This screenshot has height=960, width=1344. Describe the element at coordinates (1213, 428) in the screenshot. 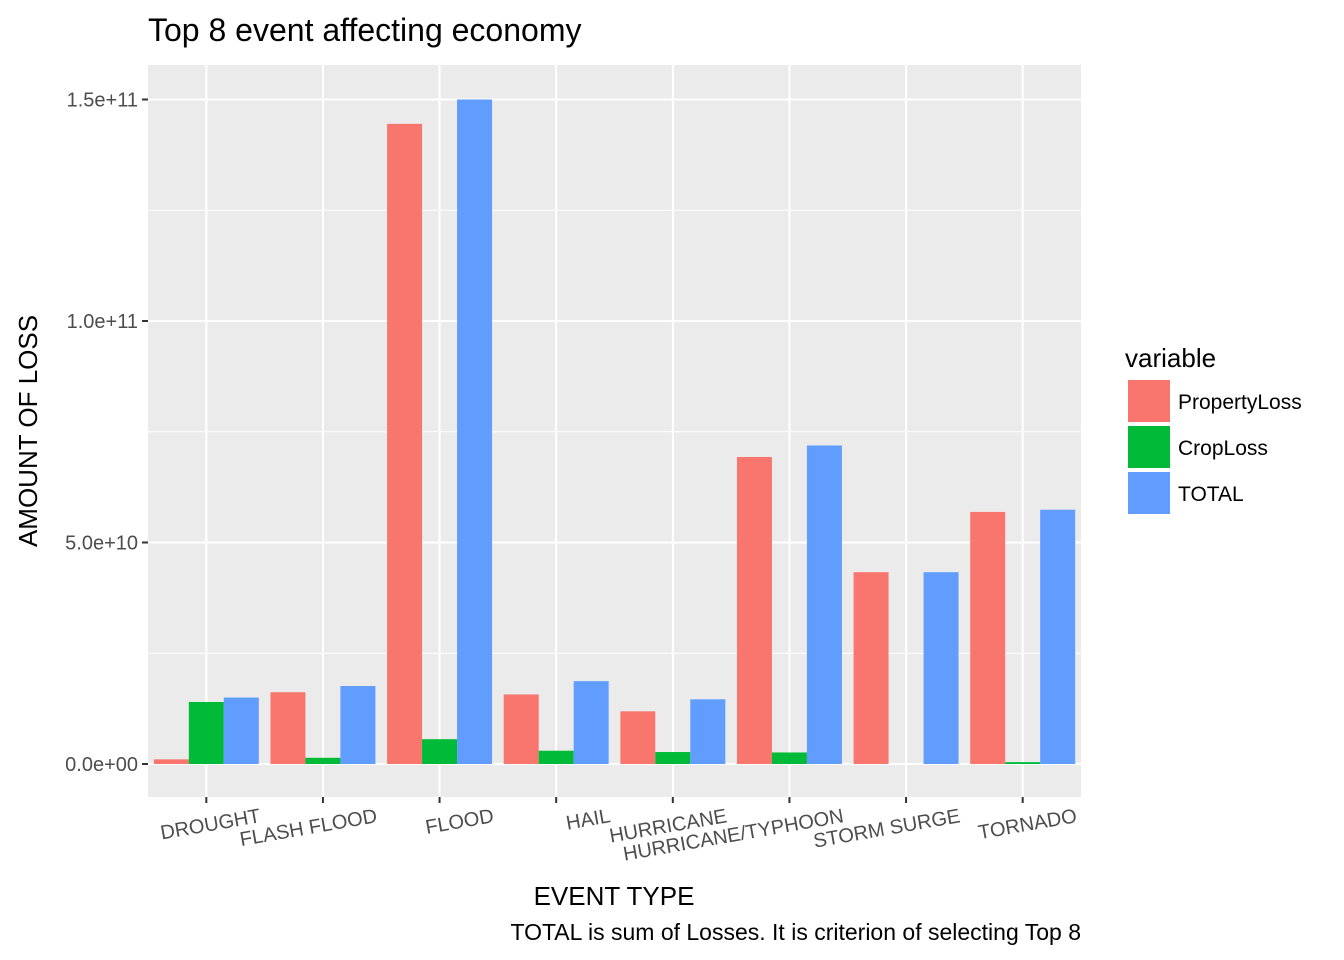

I see `legend: variable PropertyLoss CropLoss TOTAL` at that location.